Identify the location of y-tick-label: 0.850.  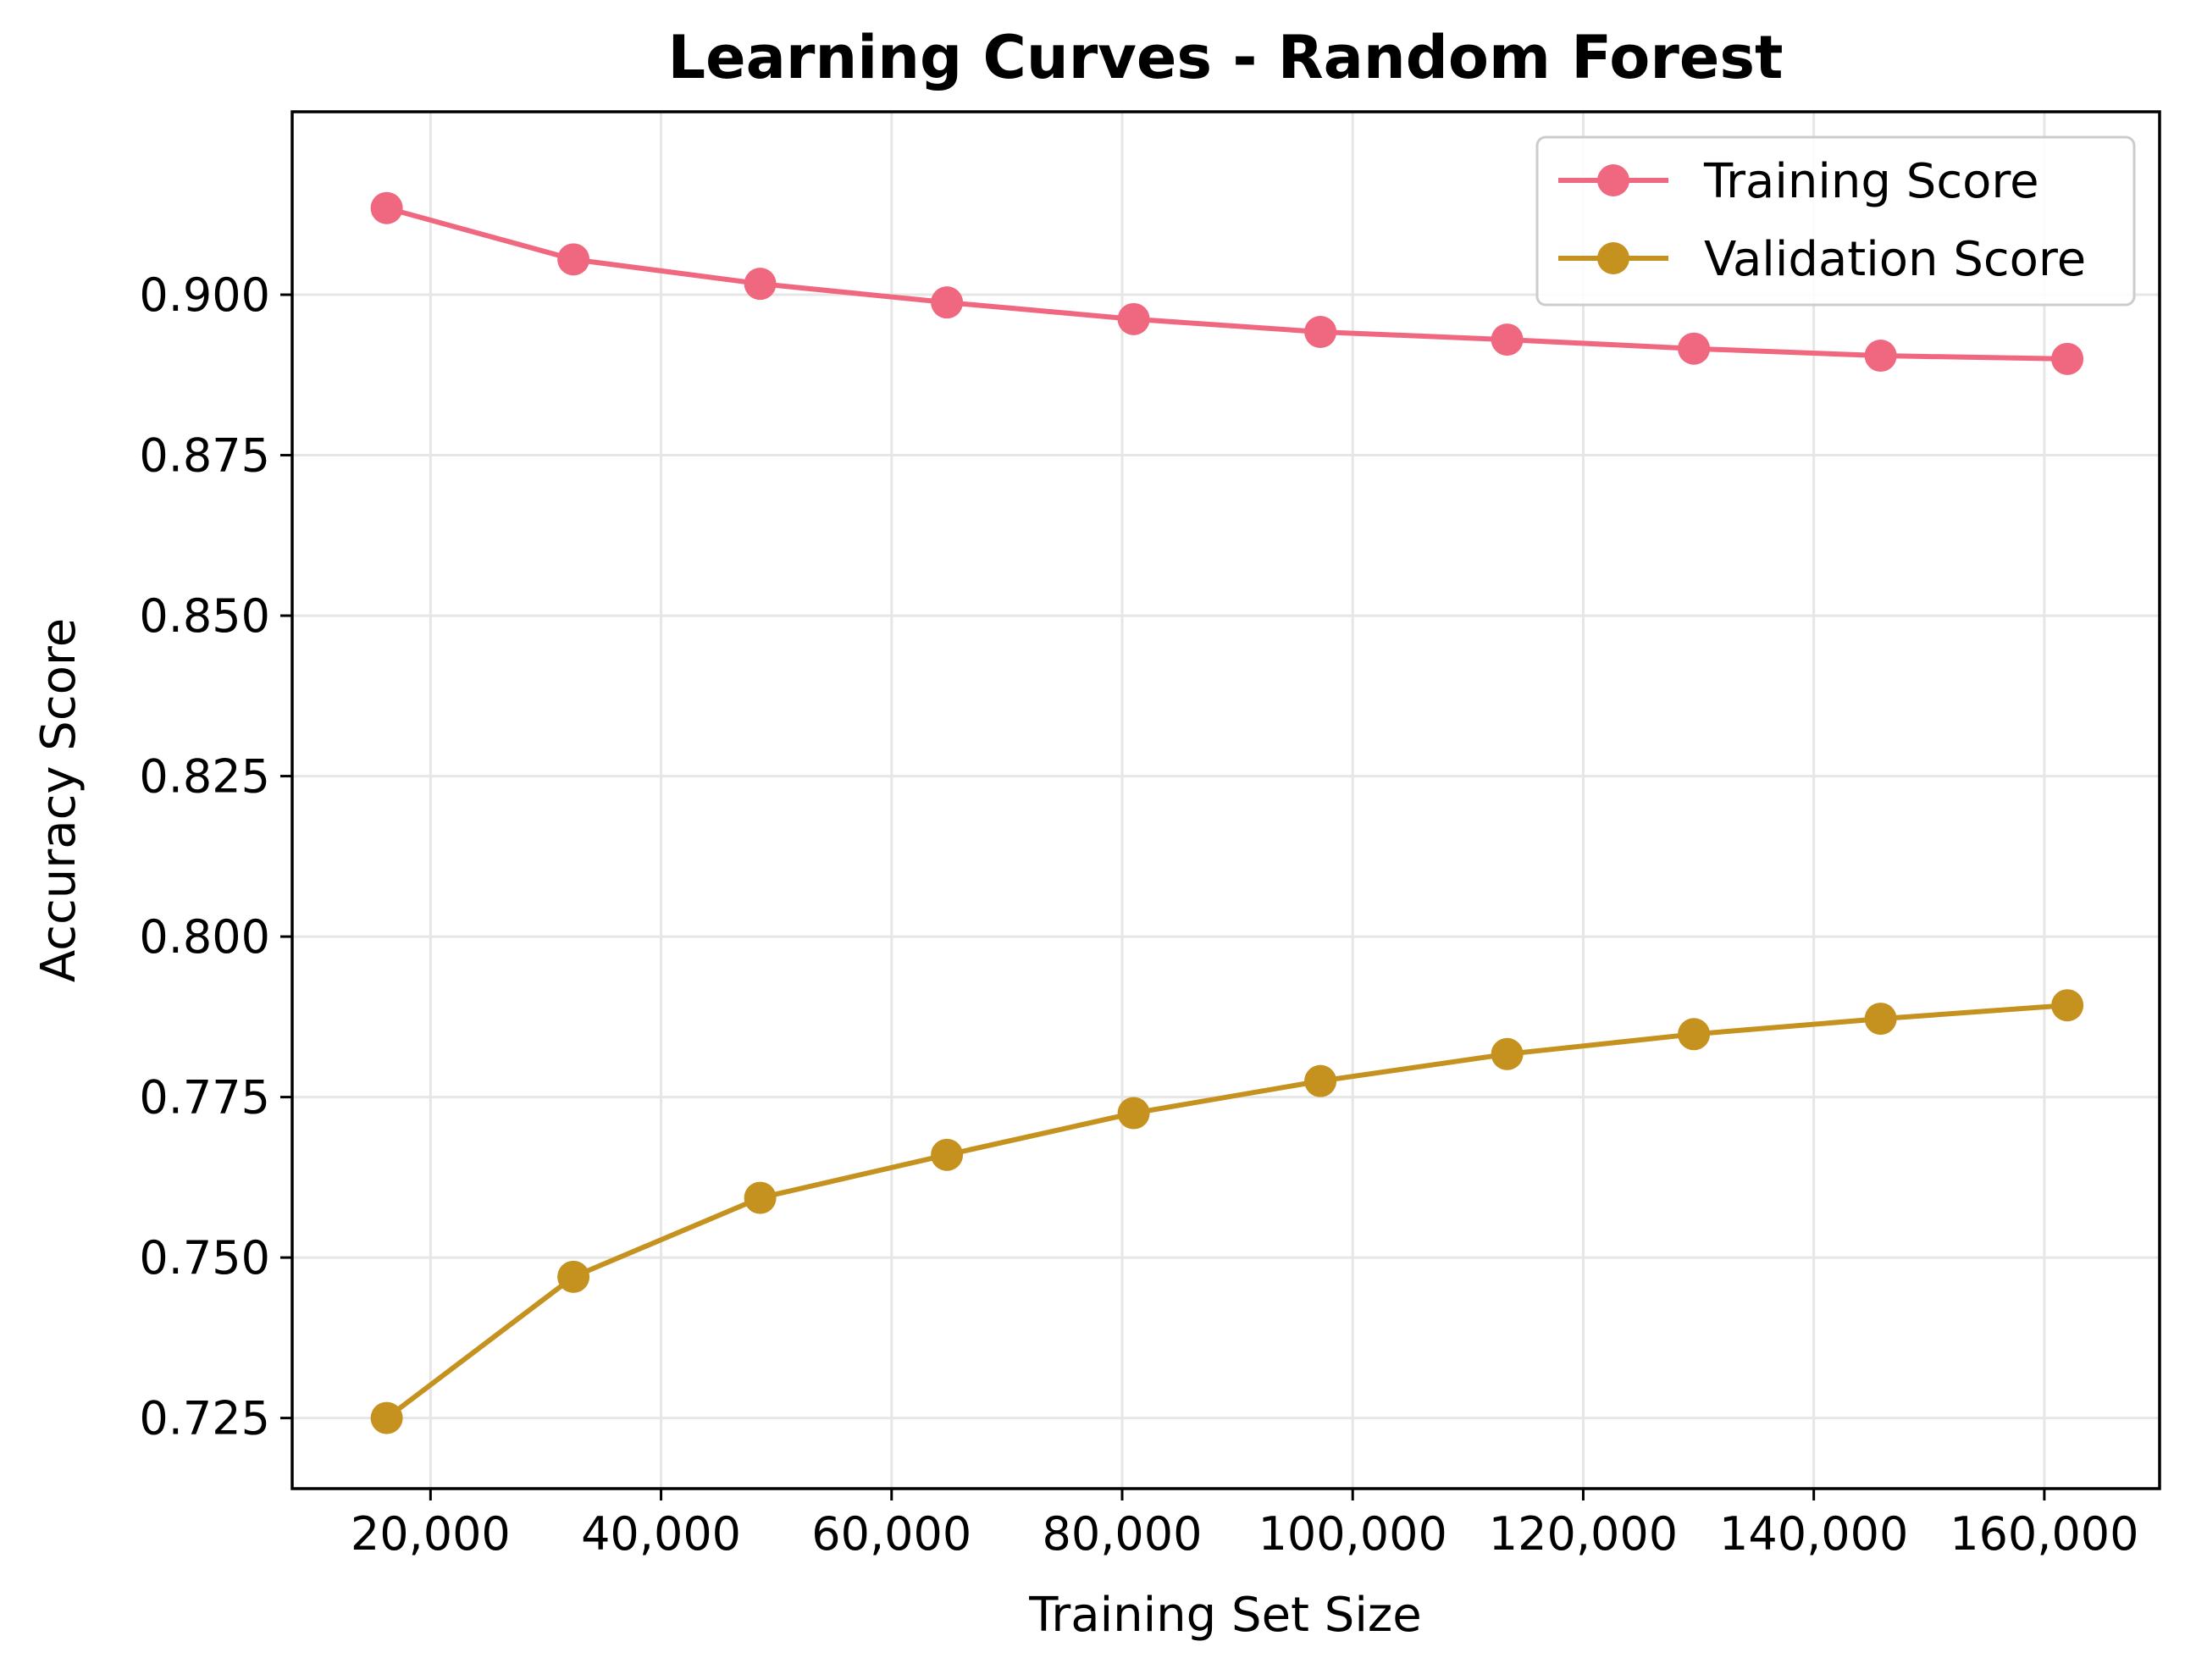
(204, 616).